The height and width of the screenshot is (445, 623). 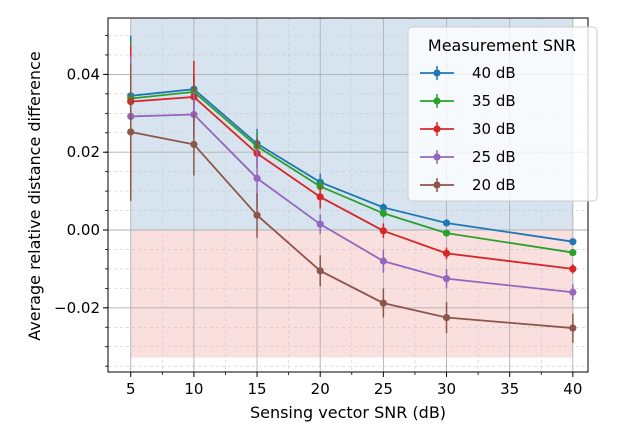 What do you see at coordinates (193, 389) in the screenshot?
I see `x-tick-label: 10` at bounding box center [193, 389].